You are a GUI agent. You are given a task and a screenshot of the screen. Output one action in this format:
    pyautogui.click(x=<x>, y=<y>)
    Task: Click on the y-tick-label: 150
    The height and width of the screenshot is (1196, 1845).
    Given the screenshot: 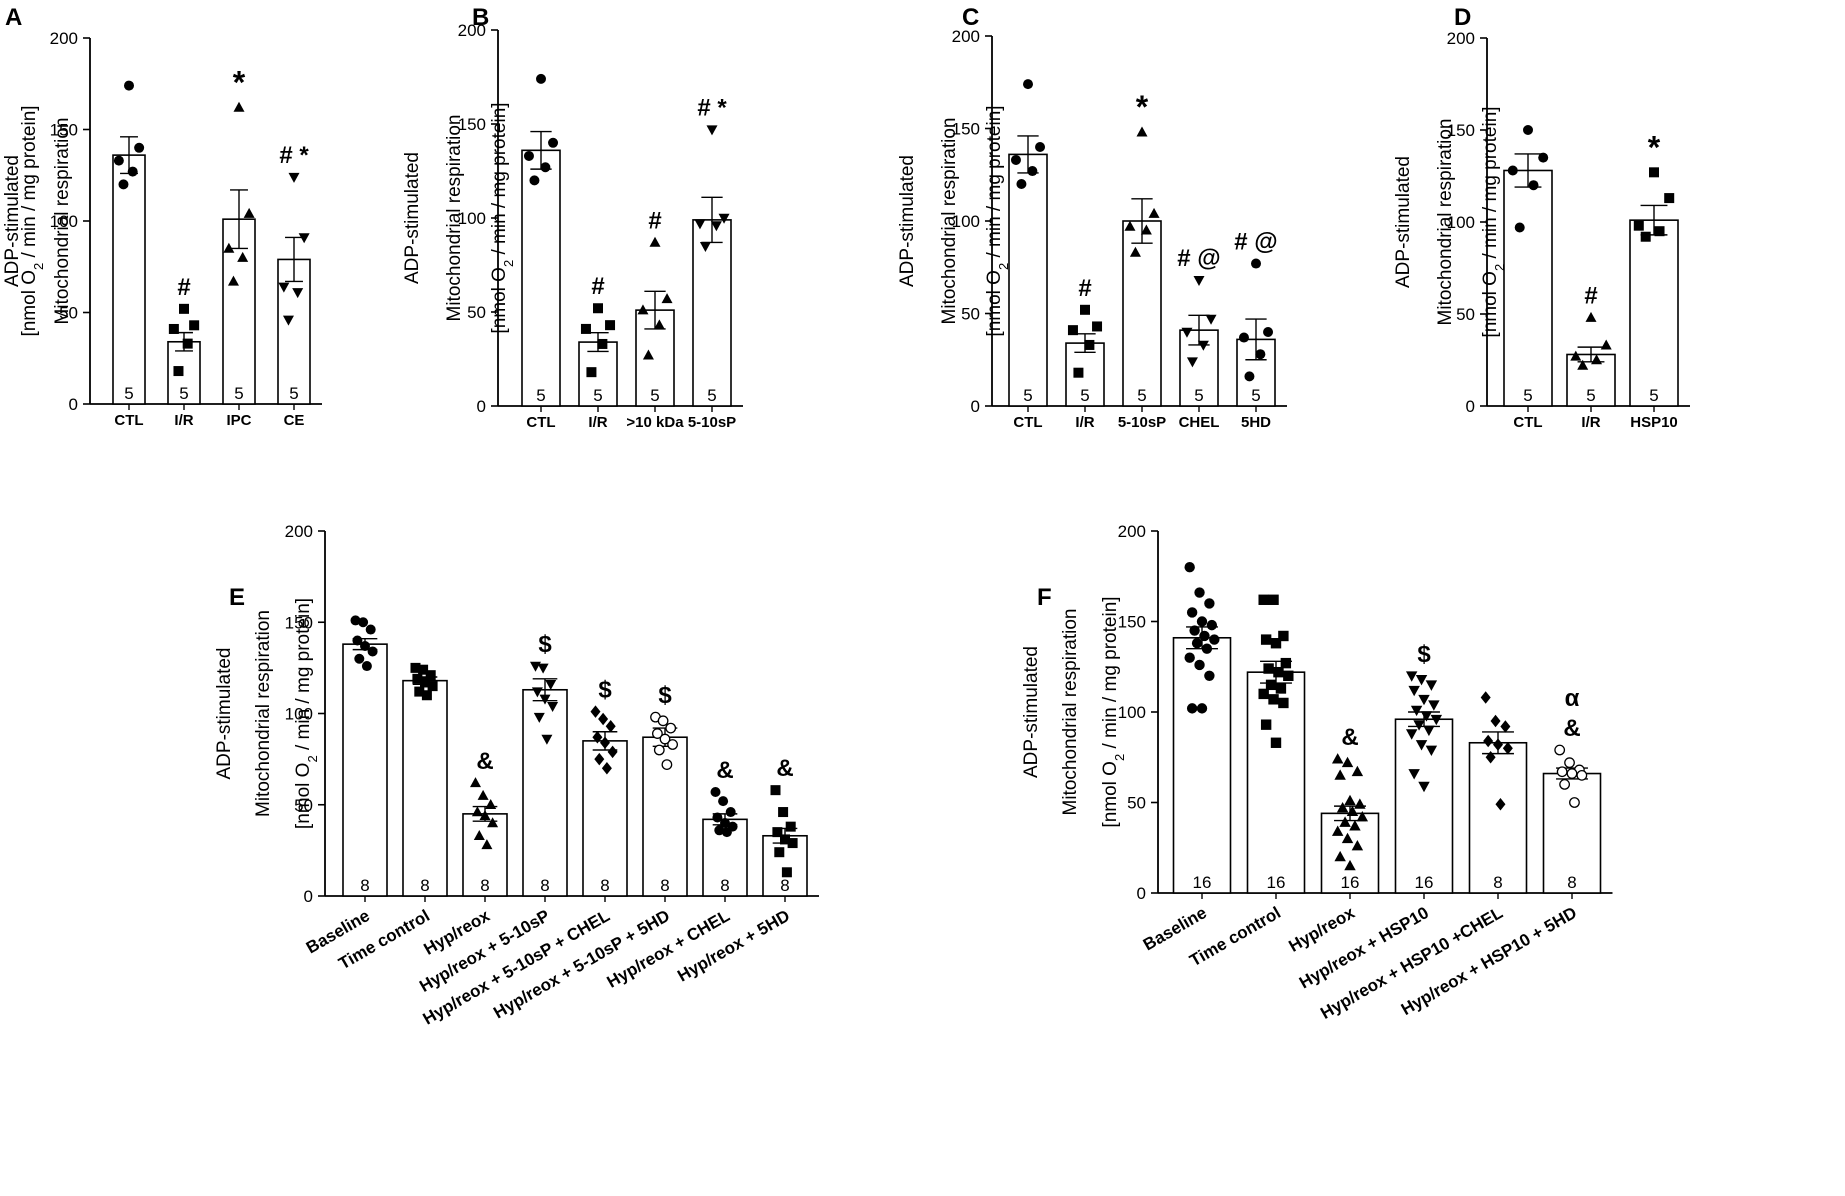 What is the action you would take?
    pyautogui.click(x=1132, y=622)
    